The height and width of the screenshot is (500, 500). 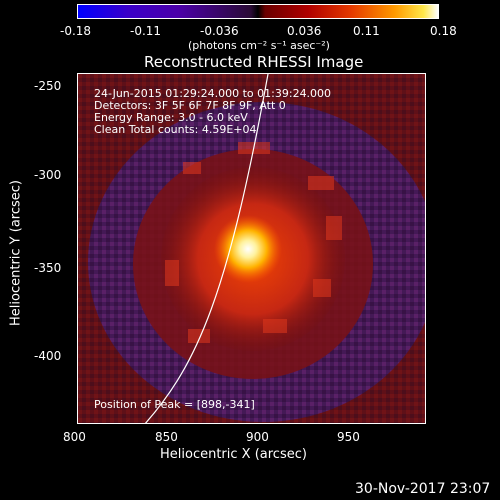 I want to click on colorbar-tick-6: 0.18, so click(x=443, y=31).